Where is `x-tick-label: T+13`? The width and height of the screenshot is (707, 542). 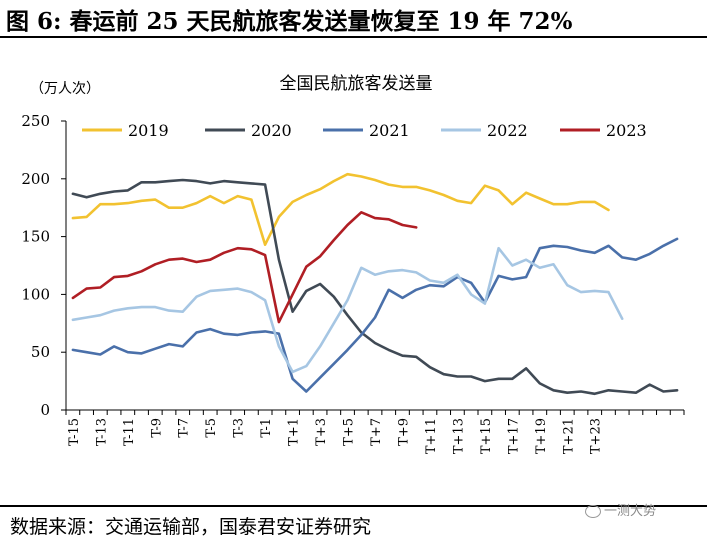 x-tick-label: T+13 is located at coordinates (458, 436).